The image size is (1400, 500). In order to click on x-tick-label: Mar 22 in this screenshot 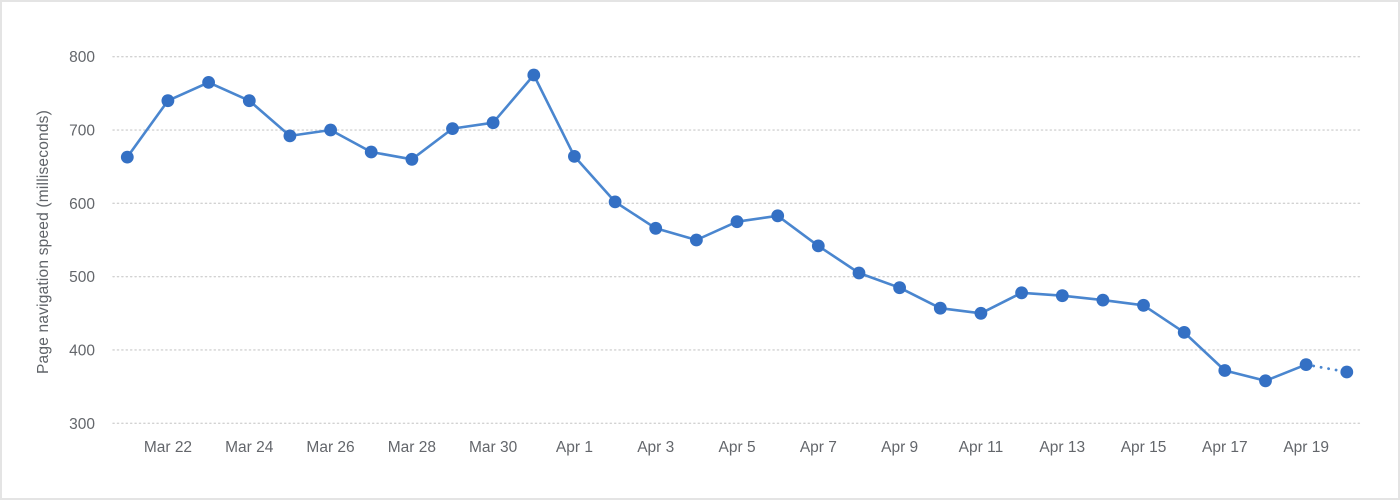, I will do `click(168, 447)`.